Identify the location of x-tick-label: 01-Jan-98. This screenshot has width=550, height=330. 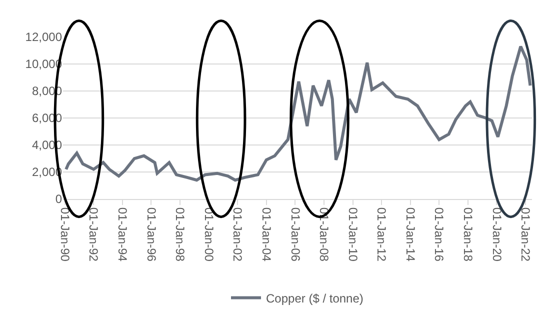
(180, 234).